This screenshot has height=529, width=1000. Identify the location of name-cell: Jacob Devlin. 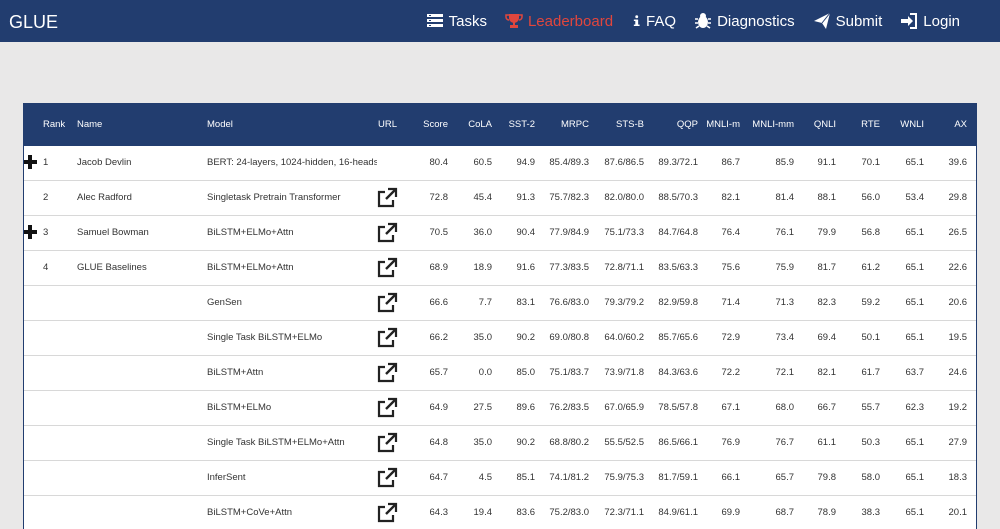
(104, 162).